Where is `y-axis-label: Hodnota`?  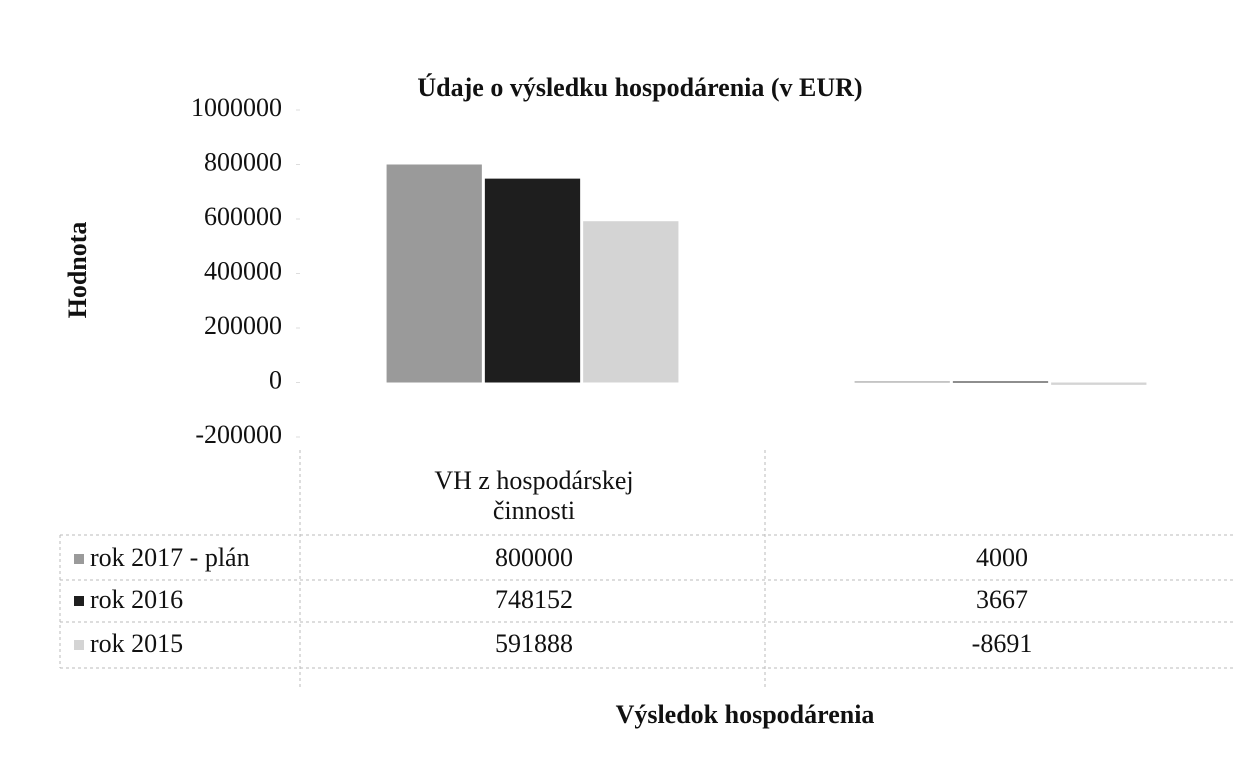 y-axis-label: Hodnota is located at coordinates (77, 270).